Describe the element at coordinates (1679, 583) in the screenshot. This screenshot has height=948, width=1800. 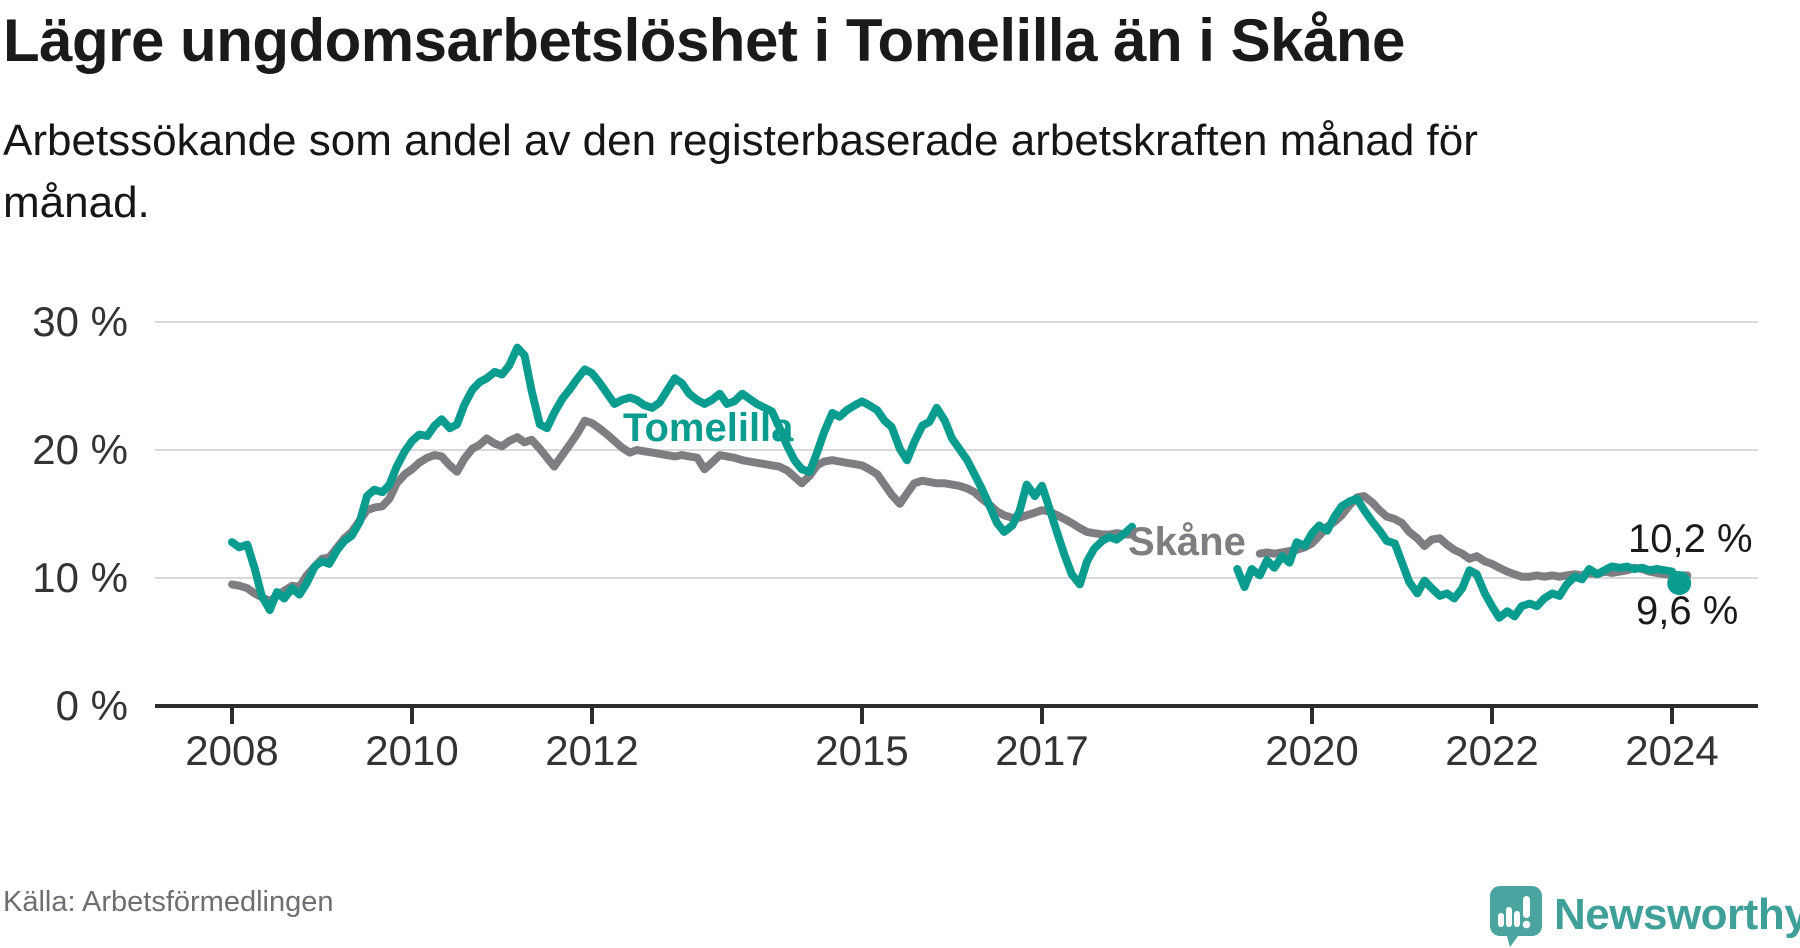
I see `end-point-marker` at that location.